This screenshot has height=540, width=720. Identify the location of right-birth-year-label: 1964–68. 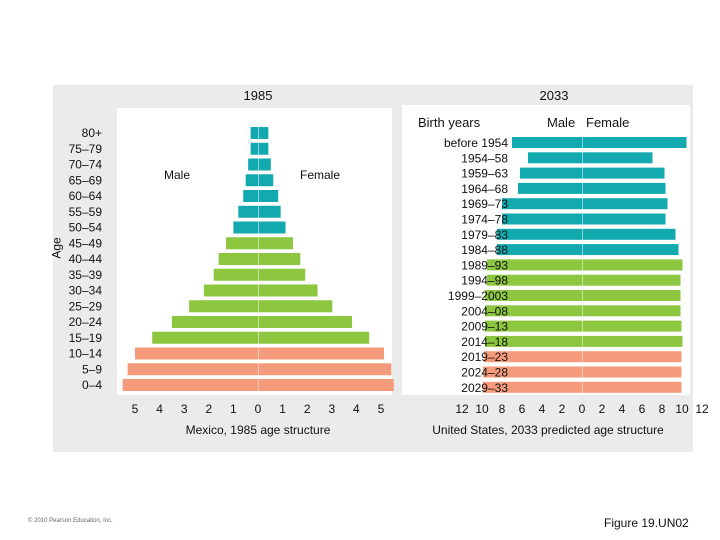
(484, 189).